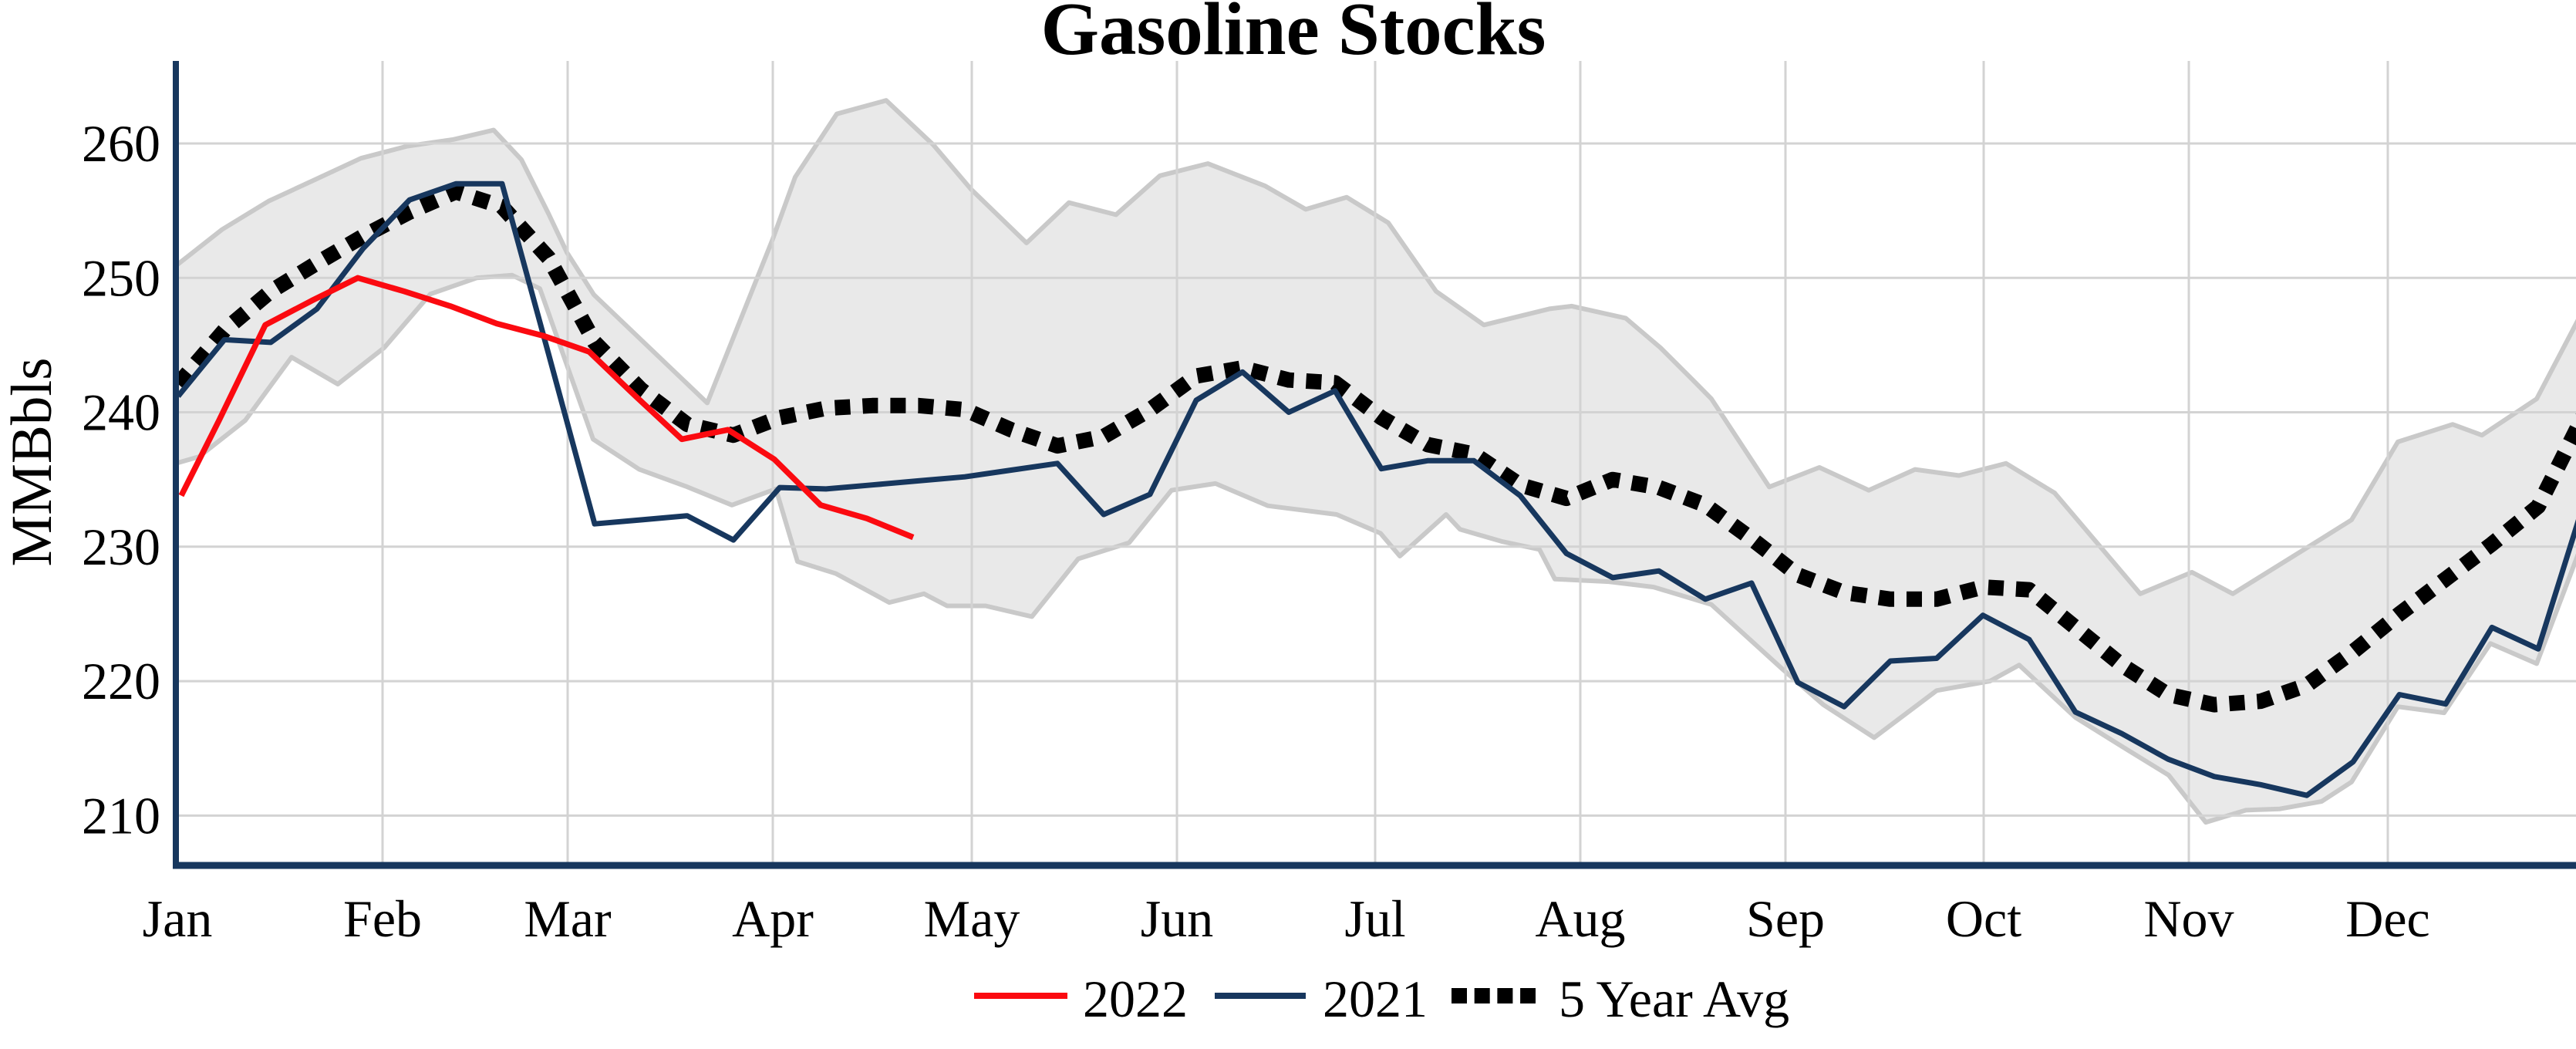 This screenshot has width=2576, height=1049. I want to click on svg-text: 210, so click(121, 815).